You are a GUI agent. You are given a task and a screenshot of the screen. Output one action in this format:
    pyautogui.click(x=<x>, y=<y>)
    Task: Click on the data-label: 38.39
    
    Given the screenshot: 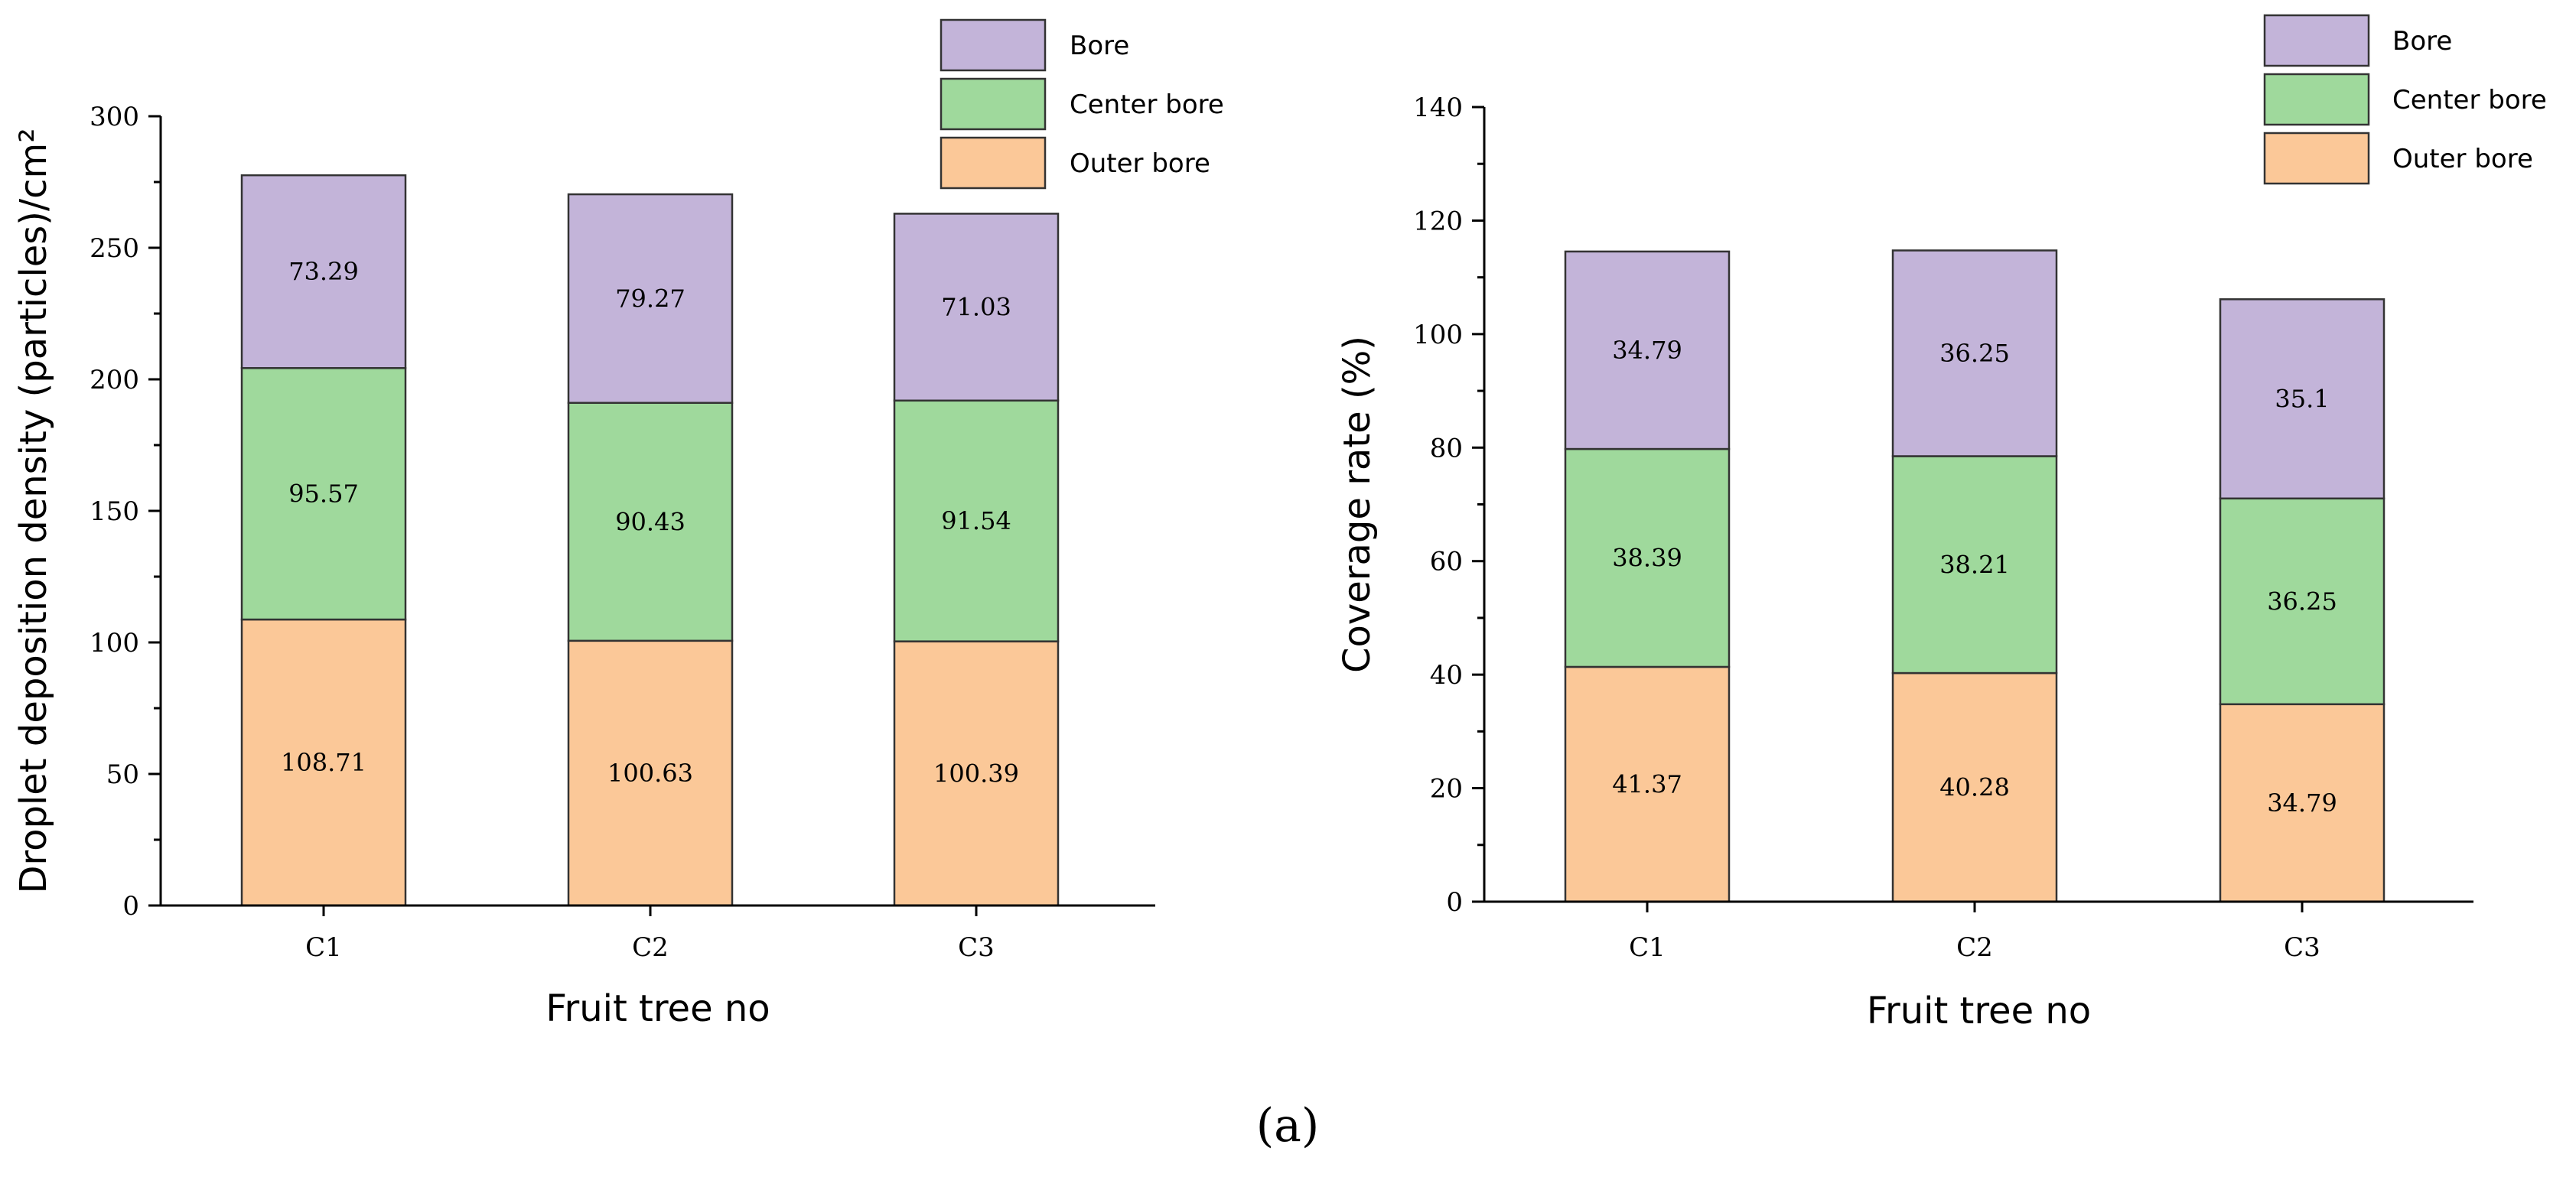 What is the action you would take?
    pyautogui.click(x=1647, y=558)
    